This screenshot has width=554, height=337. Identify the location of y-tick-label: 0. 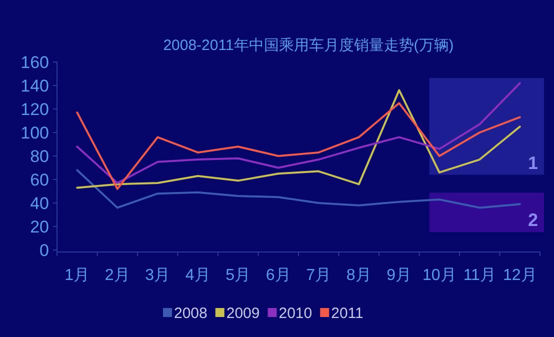
(44, 250).